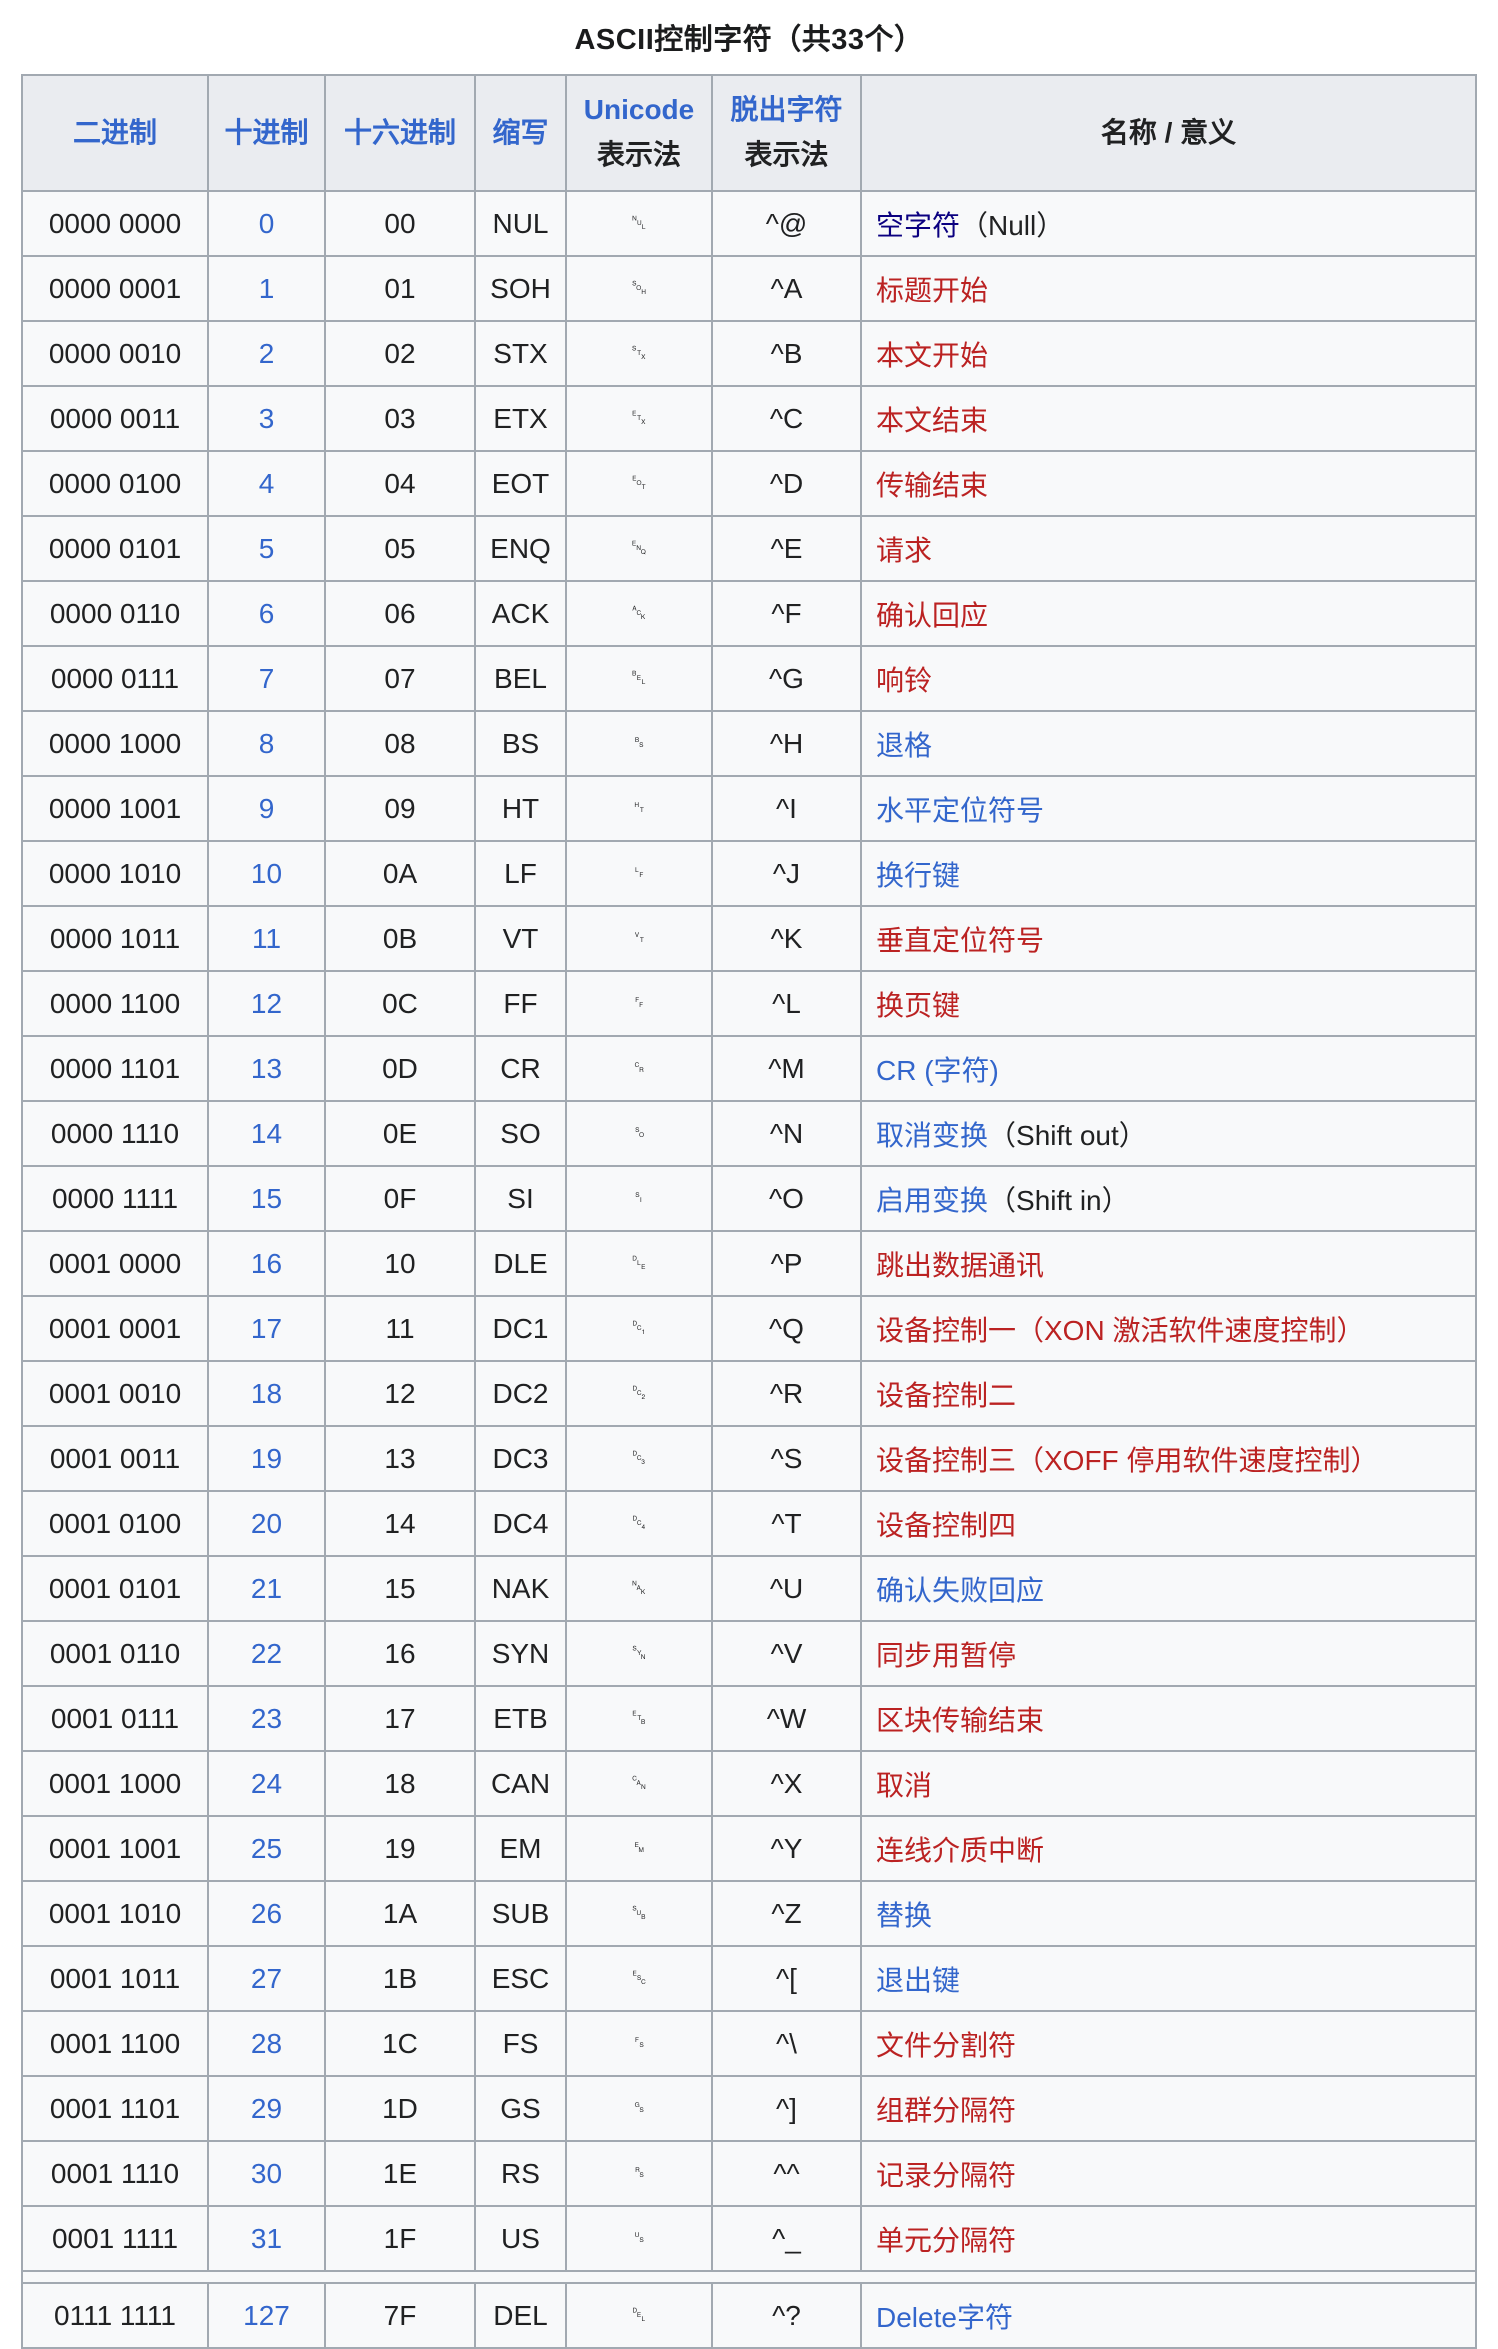 Image resolution: width=1498 pixels, height=2349 pixels. I want to click on decimal-link: 28, so click(266, 2043).